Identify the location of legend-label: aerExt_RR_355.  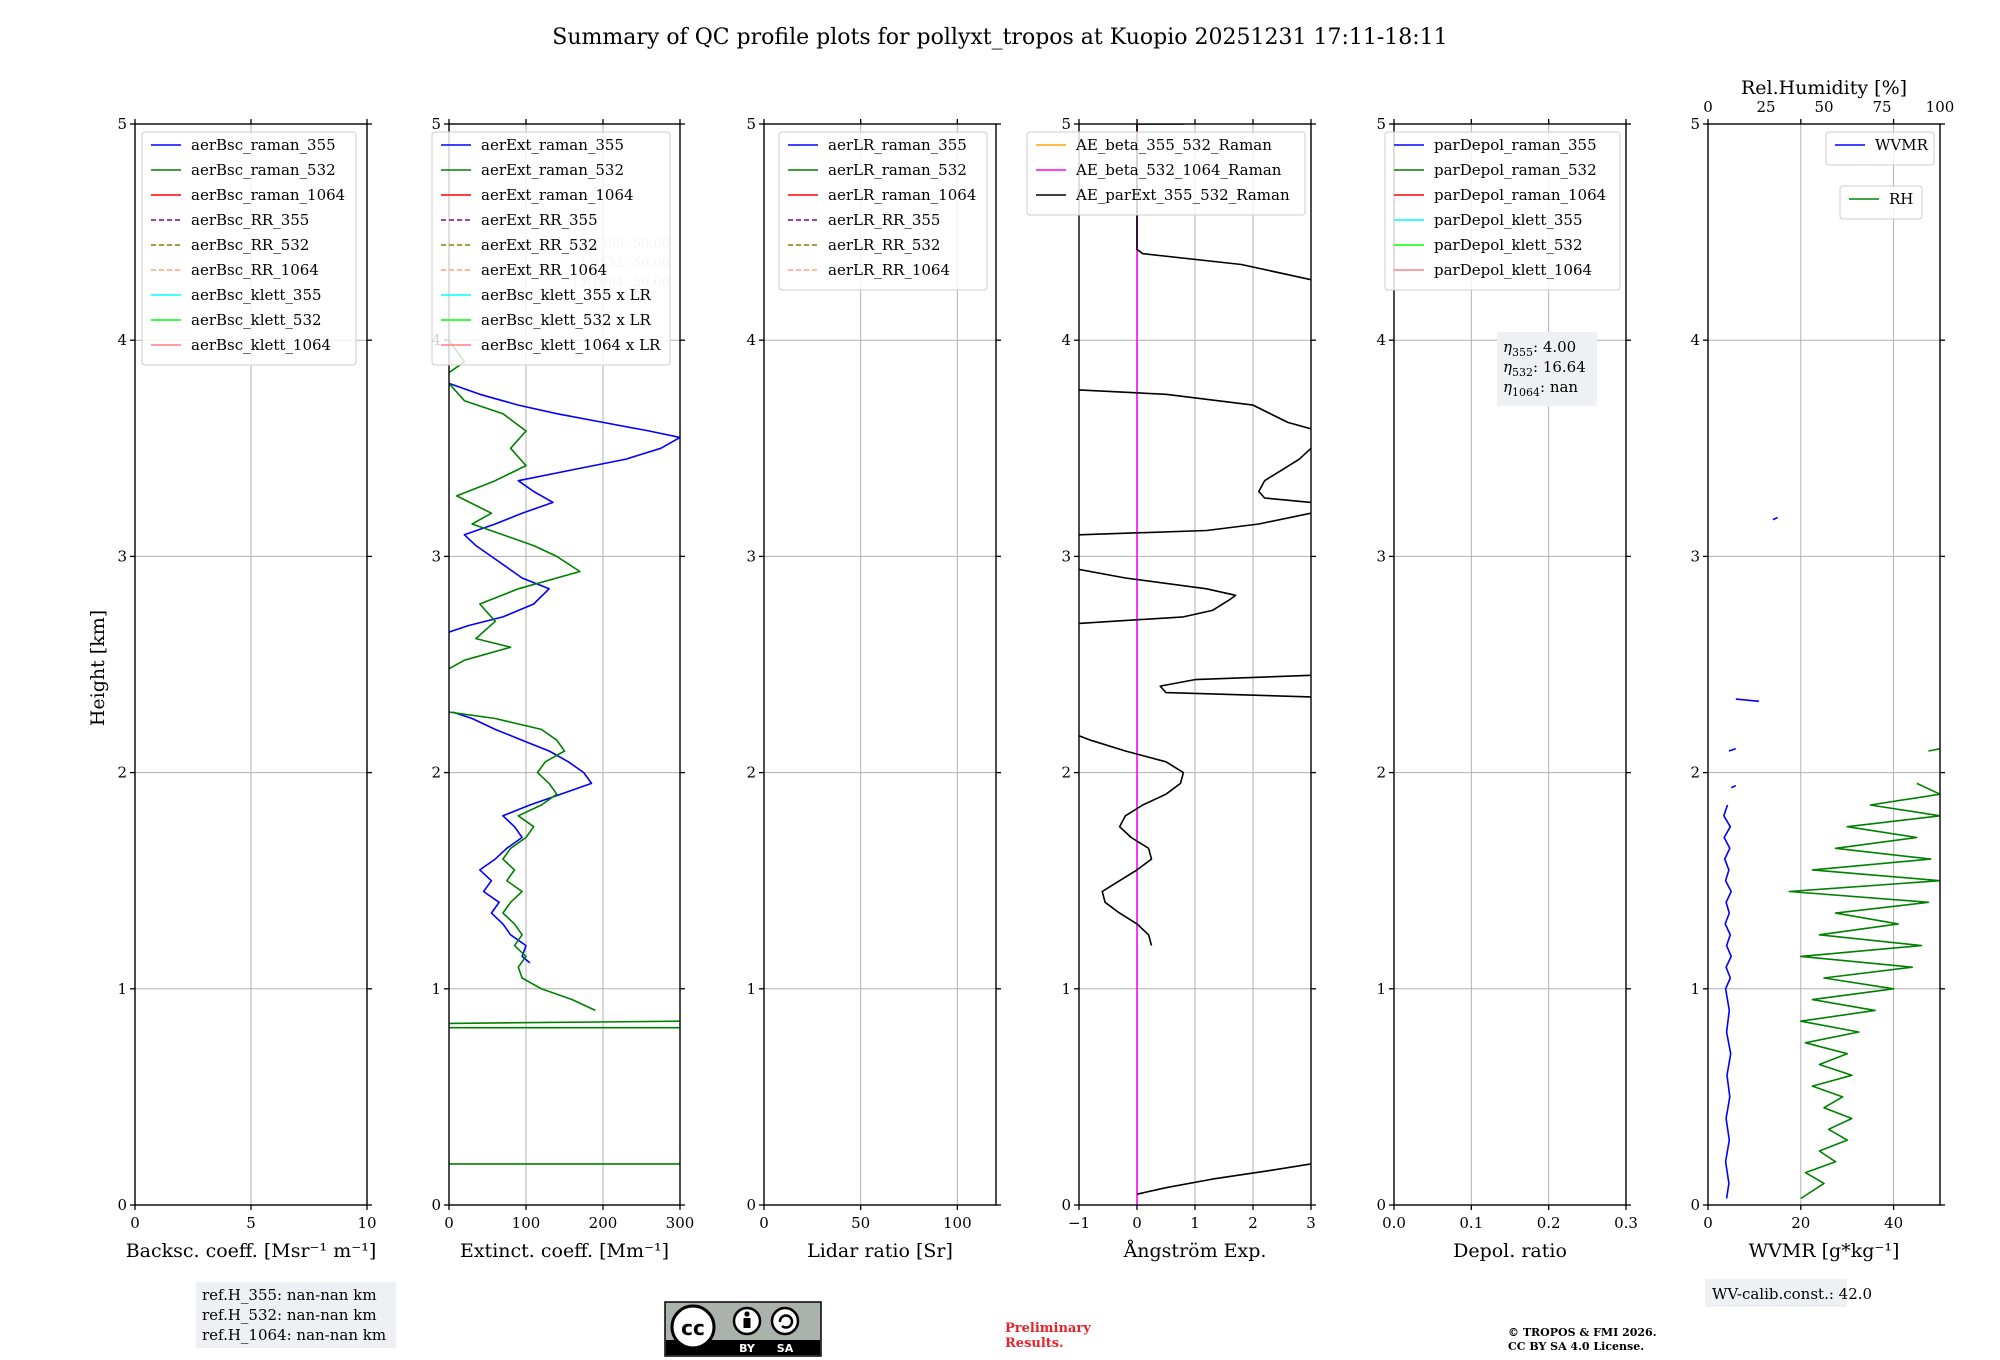
(539, 220).